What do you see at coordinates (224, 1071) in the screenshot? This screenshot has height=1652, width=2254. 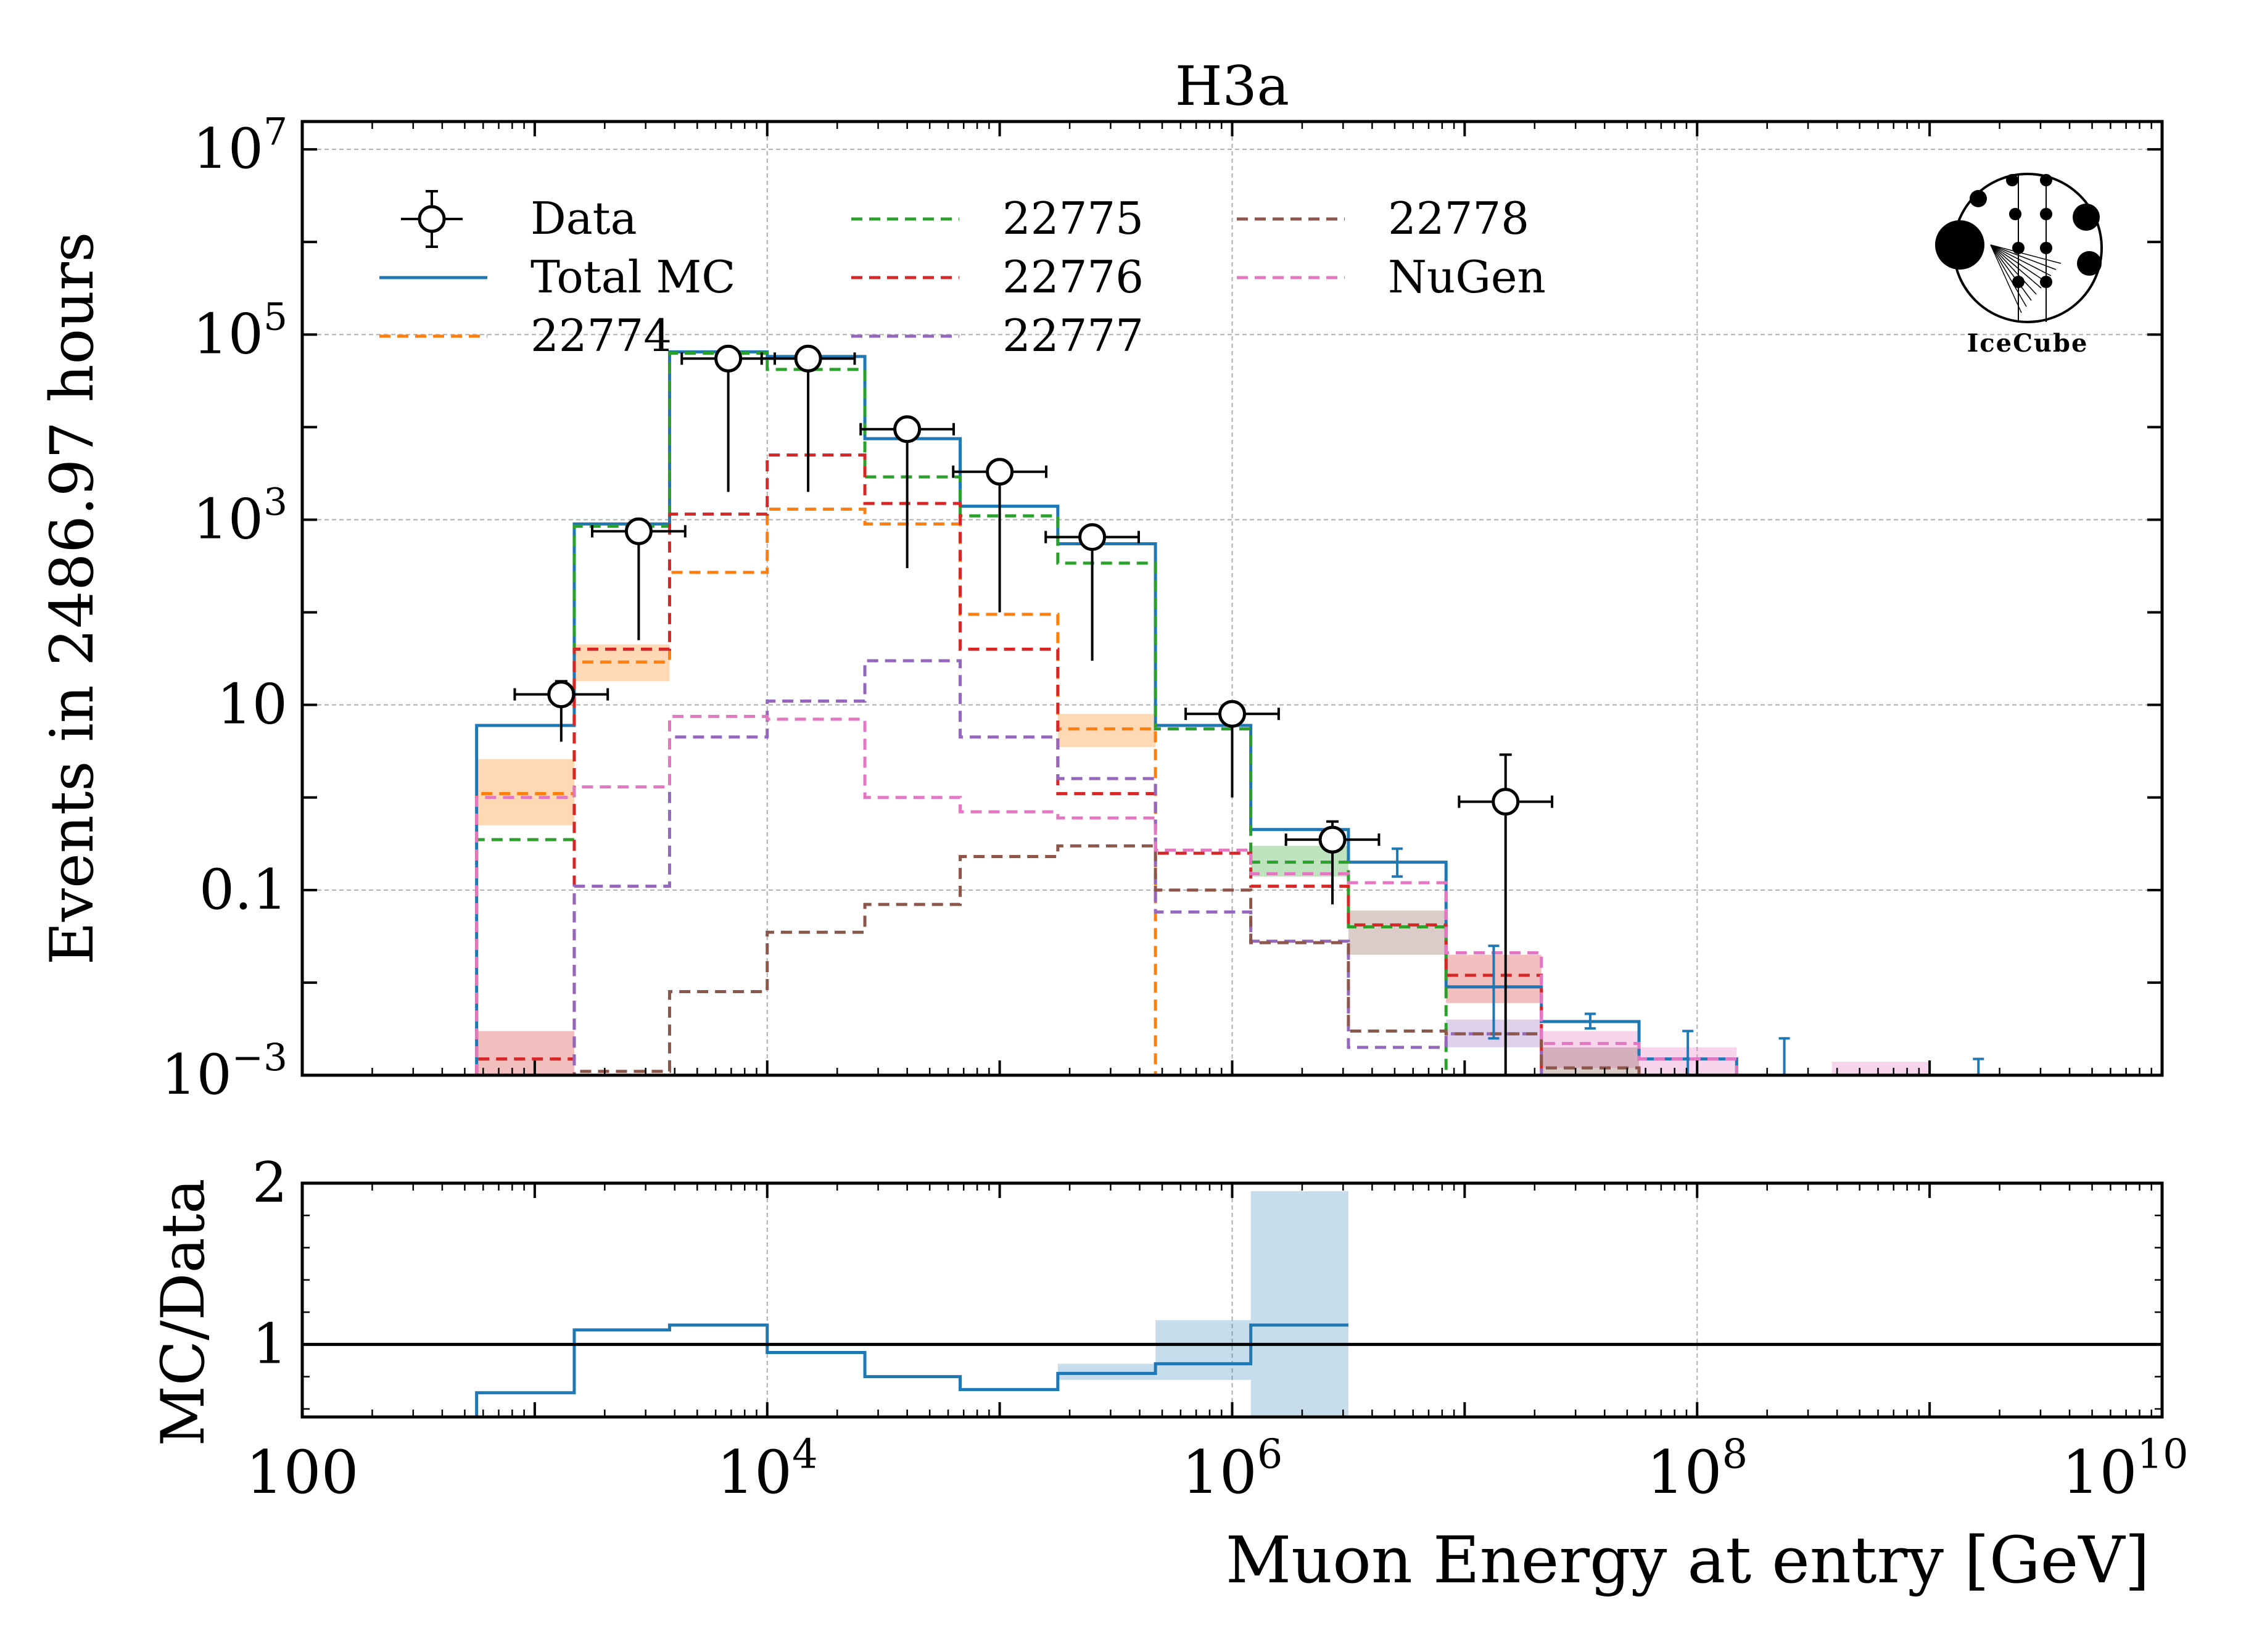 I see `y-tick-label: 10⁻³` at bounding box center [224, 1071].